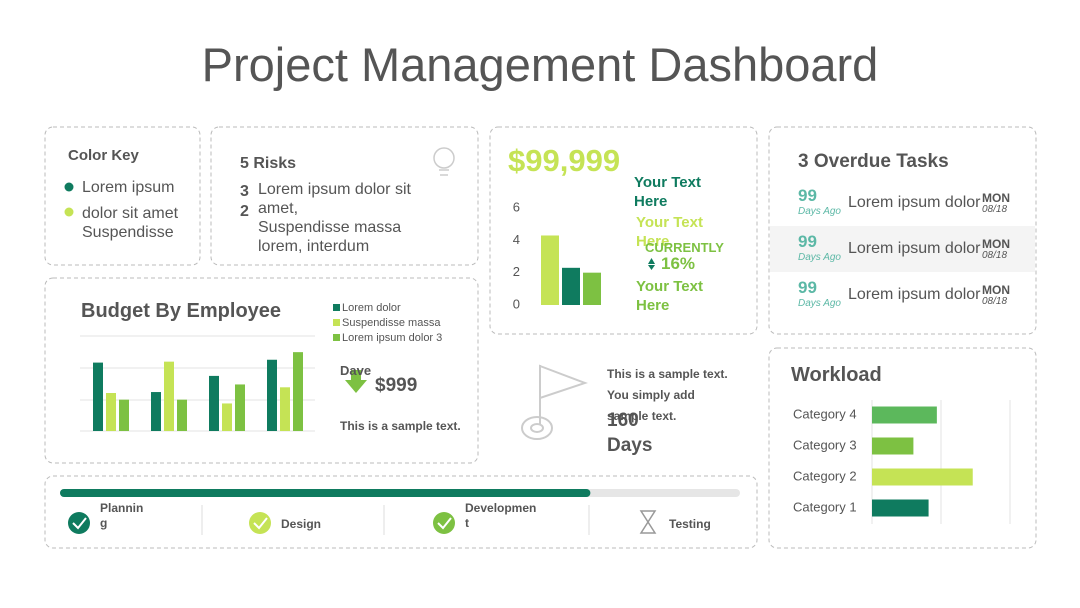 Image resolution: width=1080 pixels, height=608 pixels. I want to click on note-name: Dave, so click(356, 370).